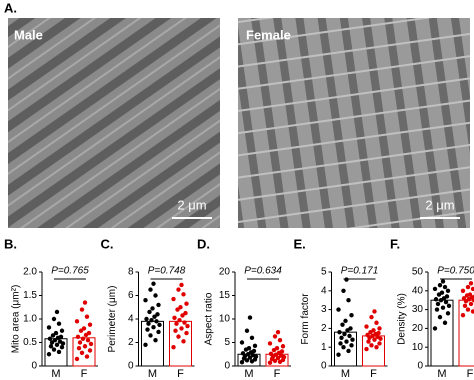 Image resolution: width=474 pixels, height=380 pixels. Describe the element at coordinates (107, 243) in the screenshot. I see `panel-label: C.` at that location.